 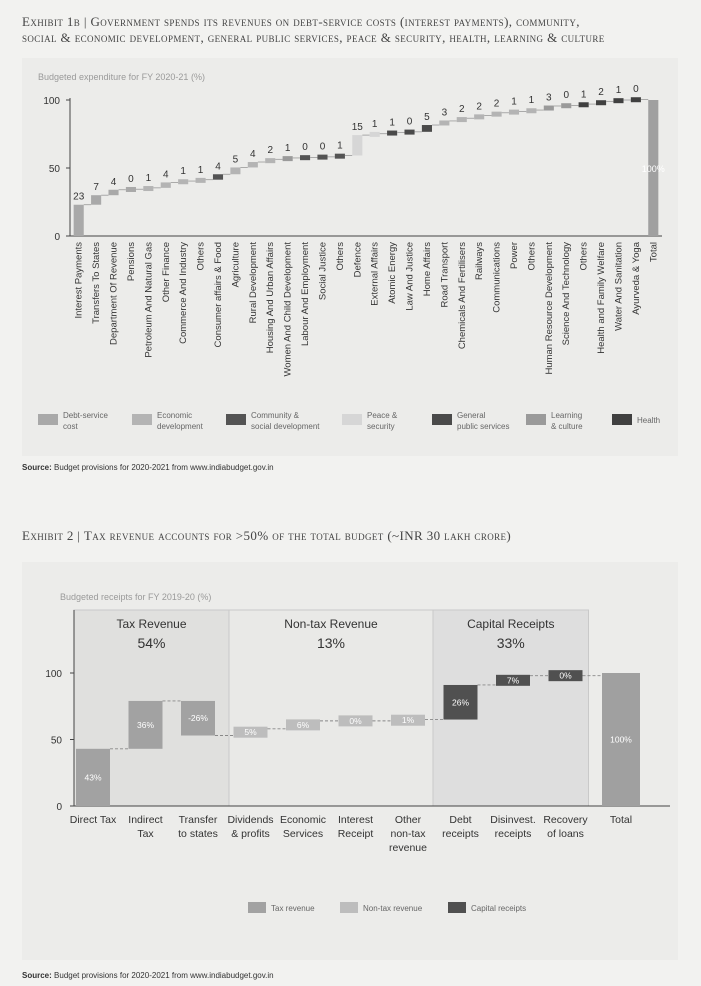 I want to click on data-label: 100%, so click(x=621, y=740).